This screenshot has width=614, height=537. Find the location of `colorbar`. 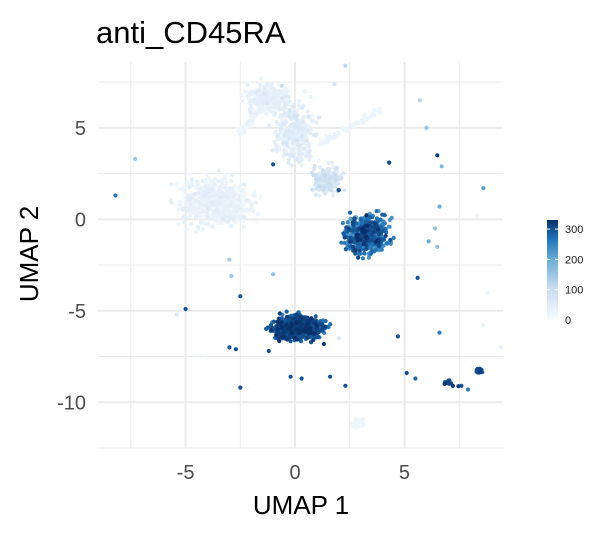

colorbar is located at coordinates (552, 270).